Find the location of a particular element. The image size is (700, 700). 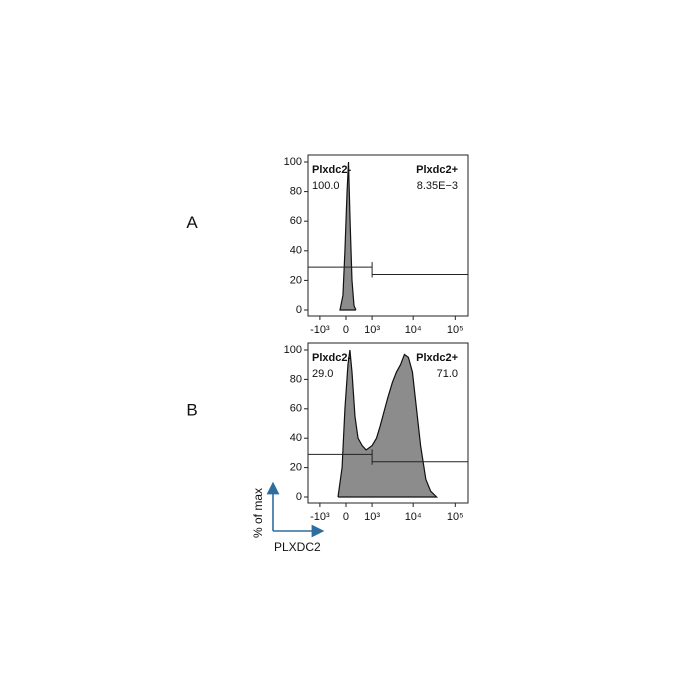

gate-value: 71.0 is located at coordinates (447, 374).